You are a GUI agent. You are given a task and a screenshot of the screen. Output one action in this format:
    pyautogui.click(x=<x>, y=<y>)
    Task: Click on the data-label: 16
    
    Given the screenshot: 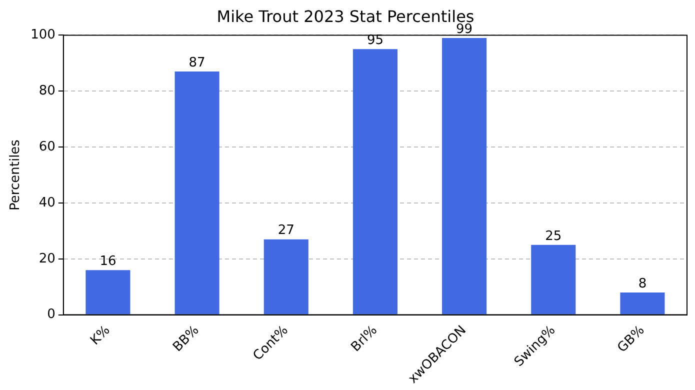 What is the action you would take?
    pyautogui.click(x=108, y=261)
    